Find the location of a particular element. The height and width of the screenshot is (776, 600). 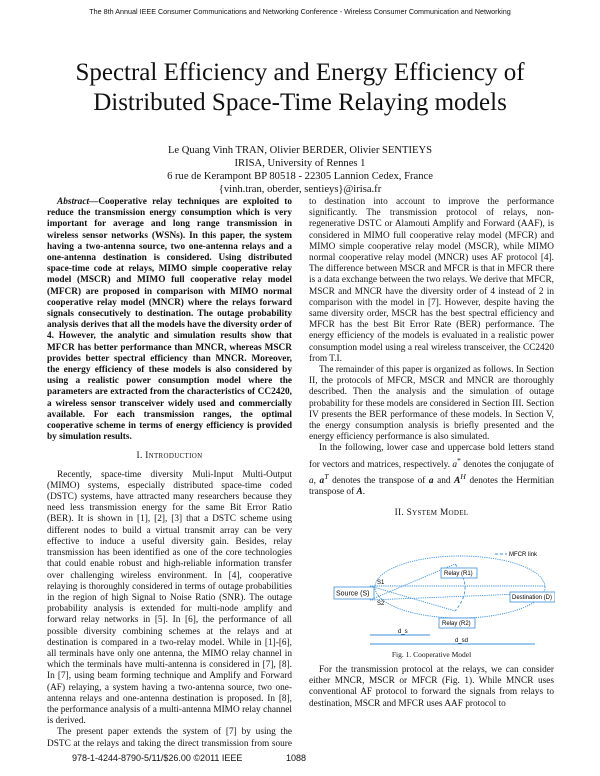

author-affiliation: IRISA, University of Rennes 1 is located at coordinates (300, 163).